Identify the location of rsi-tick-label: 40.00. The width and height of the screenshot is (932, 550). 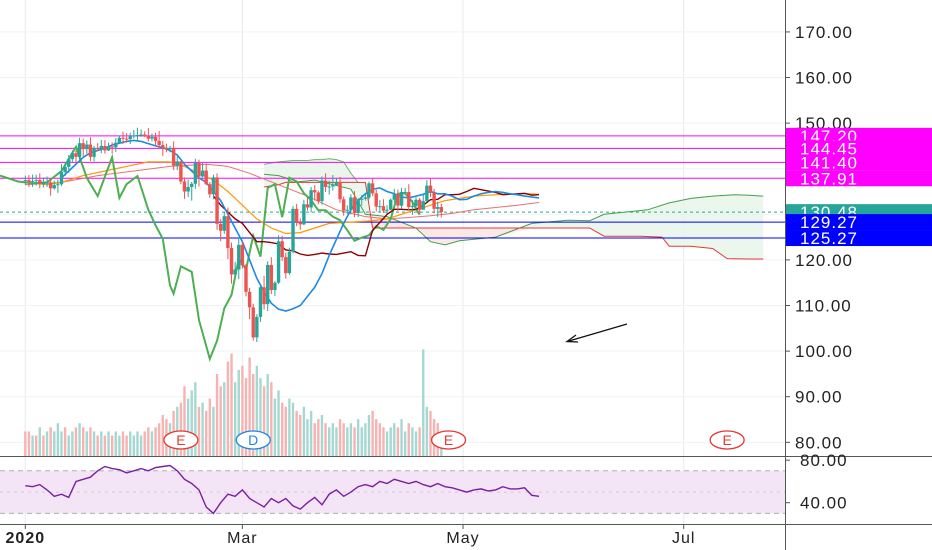
(824, 503).